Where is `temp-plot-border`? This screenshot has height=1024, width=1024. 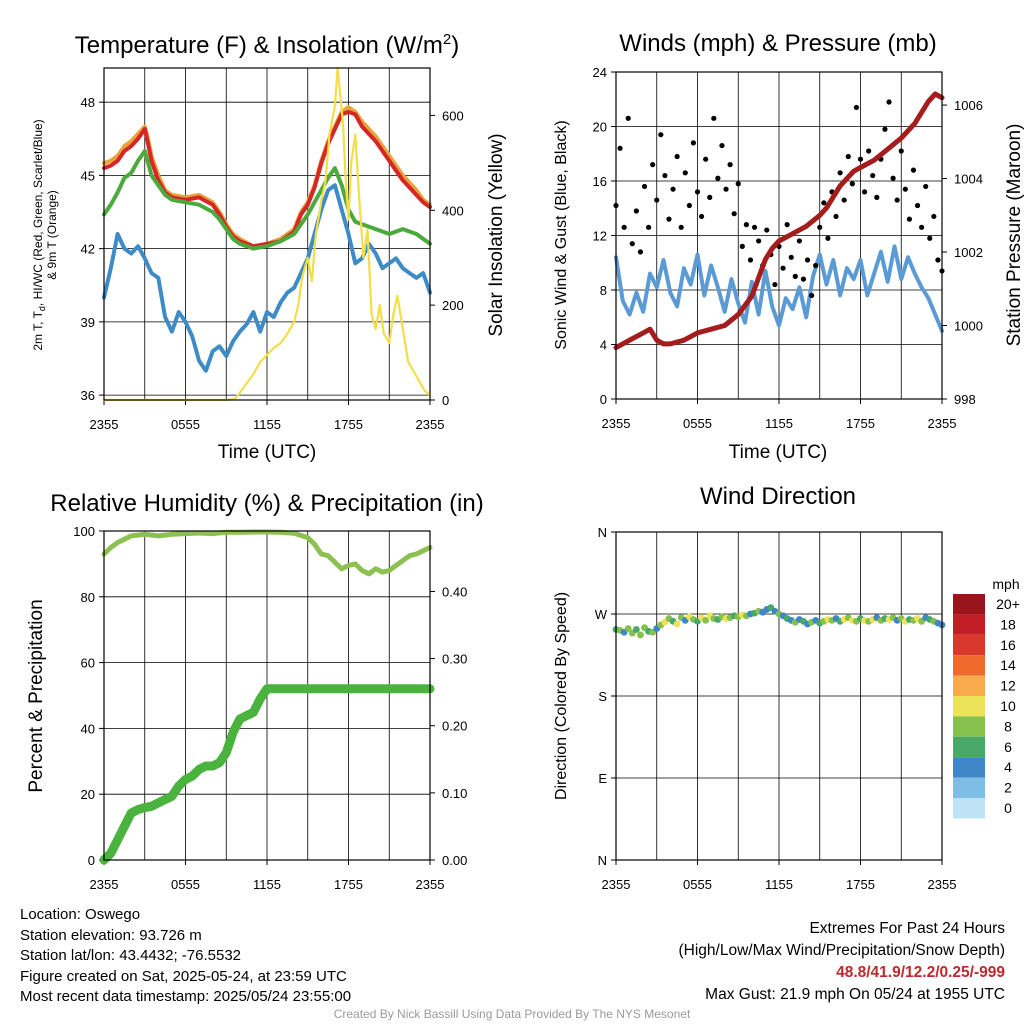
temp-plot-border is located at coordinates (267, 234).